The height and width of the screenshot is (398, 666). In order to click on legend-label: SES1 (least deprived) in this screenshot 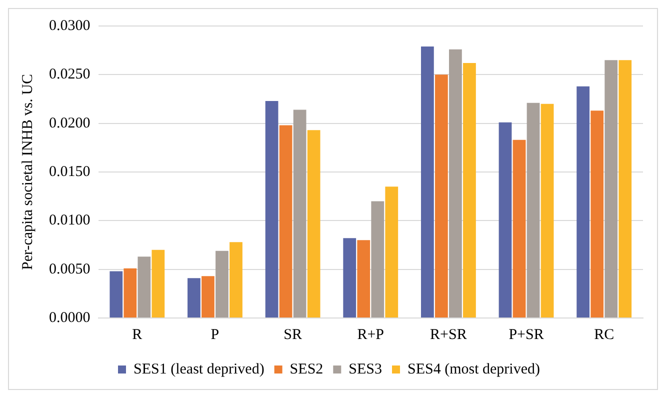, I will do `click(199, 369)`.